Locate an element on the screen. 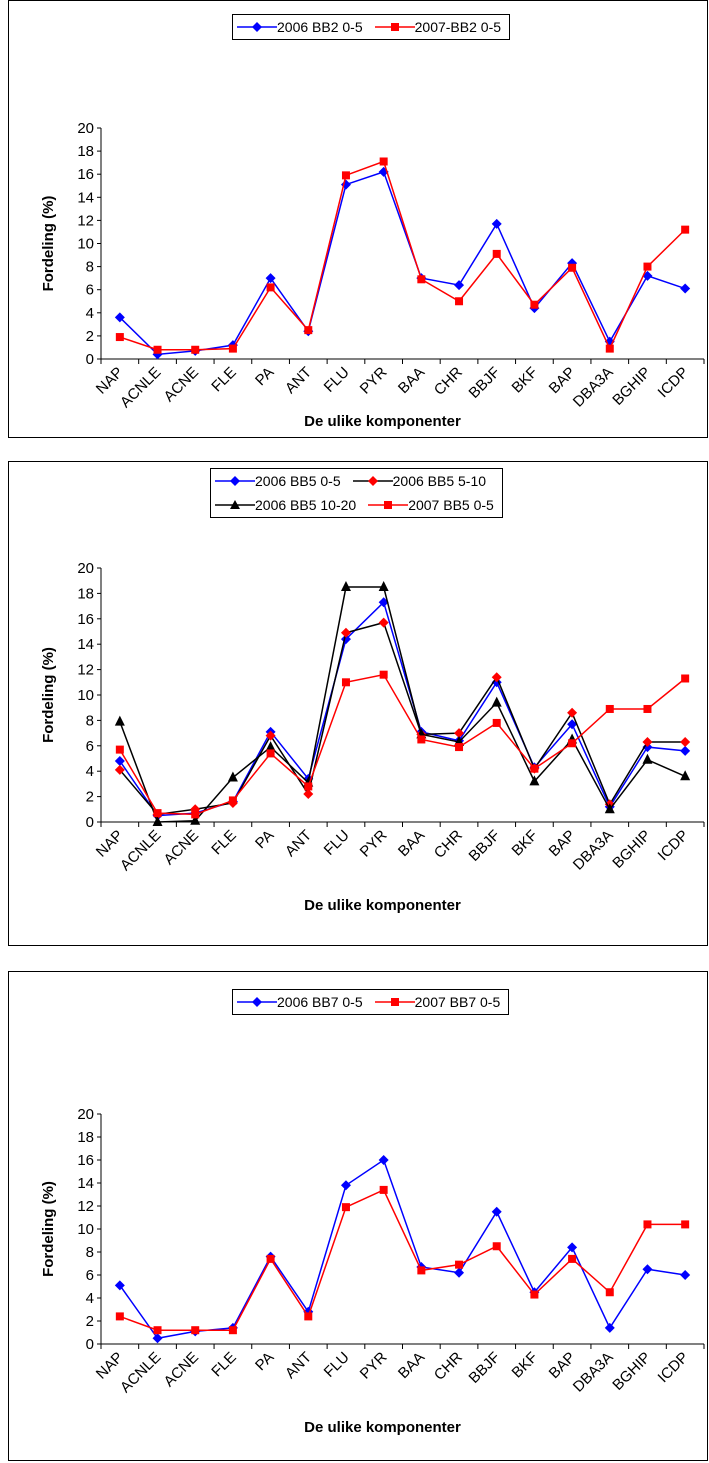 The height and width of the screenshot is (1463, 709). chart-legend: 2006 BB7 0-5 2007 BB7 0-5 is located at coordinates (371, 1002).